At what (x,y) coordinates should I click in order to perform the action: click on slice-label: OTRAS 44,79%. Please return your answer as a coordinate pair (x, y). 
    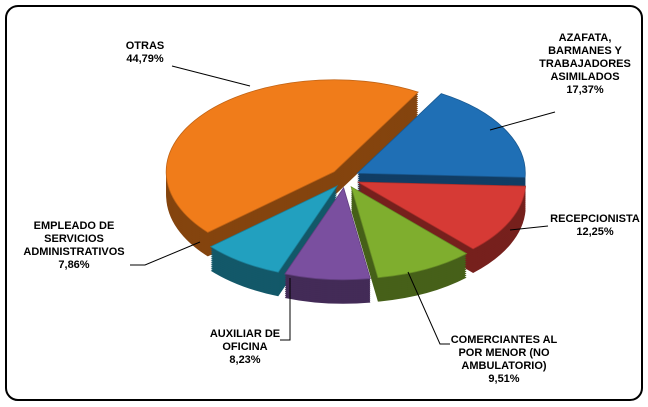
    Looking at the image, I should click on (145, 53).